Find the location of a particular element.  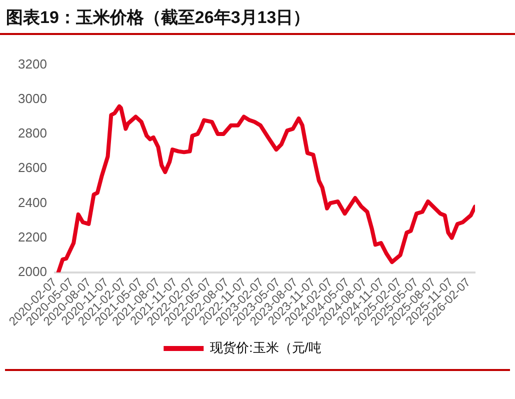

y-tick-label: 3000 is located at coordinates (32, 98).